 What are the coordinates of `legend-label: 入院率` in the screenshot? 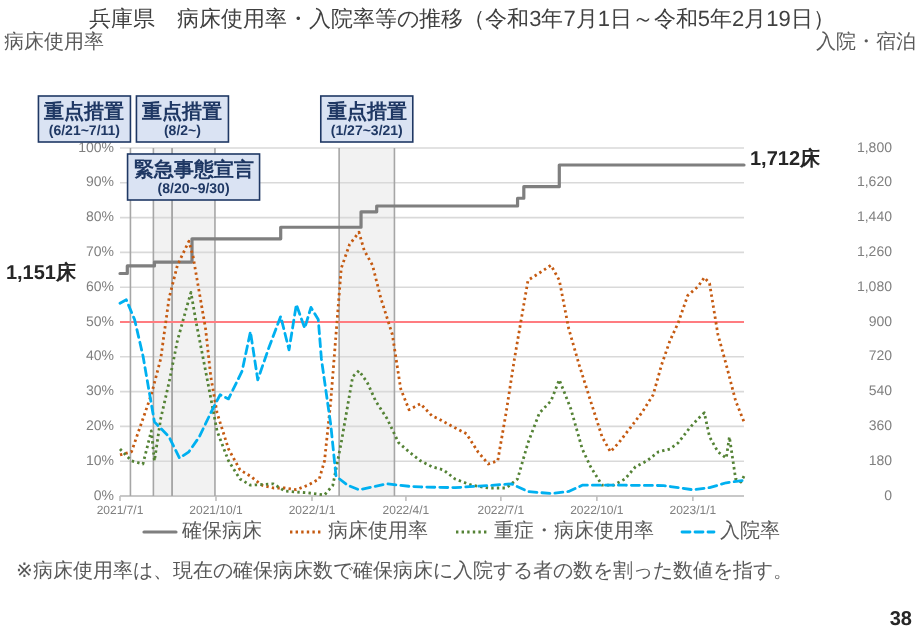 It's located at (750, 531).